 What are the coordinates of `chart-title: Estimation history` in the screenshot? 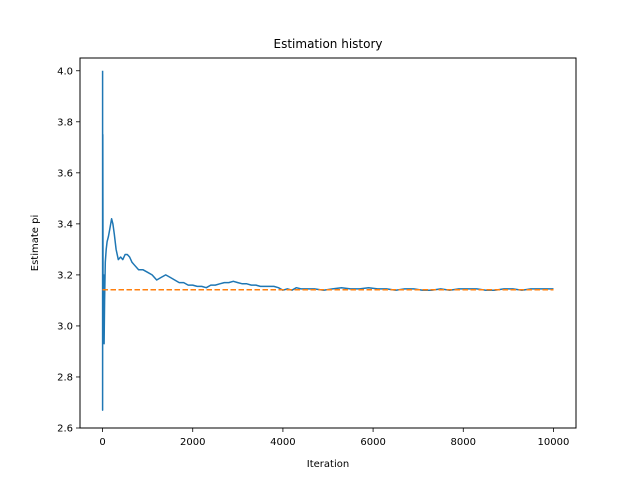 It's located at (328, 44).